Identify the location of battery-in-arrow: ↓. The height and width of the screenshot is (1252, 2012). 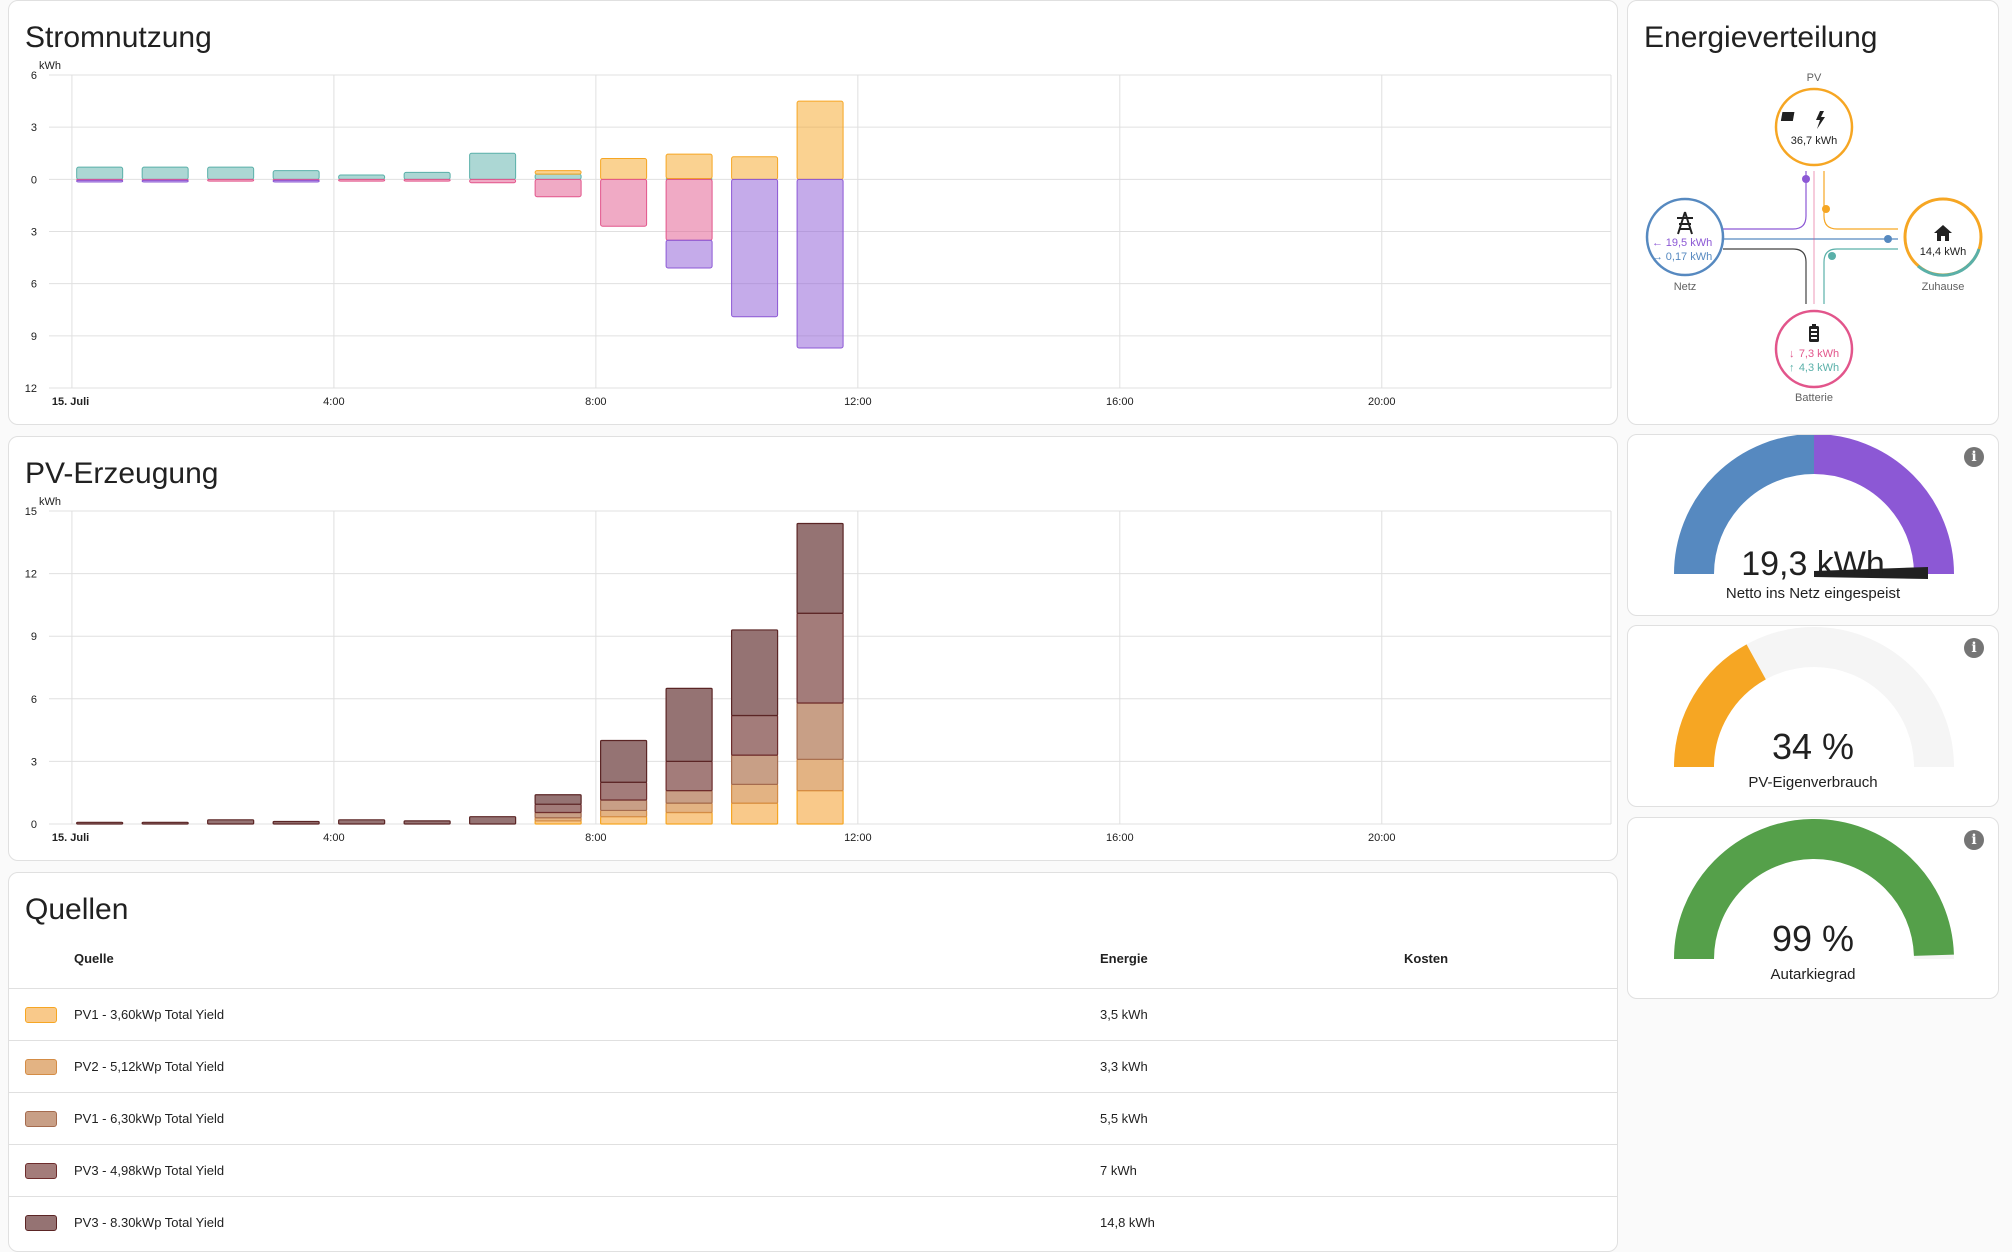
(1792, 354).